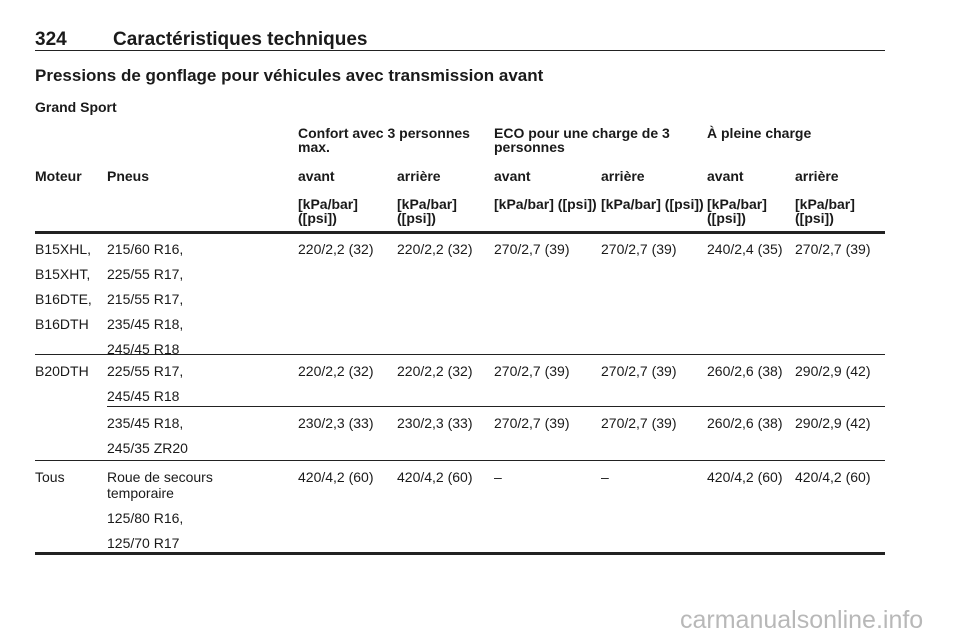 This screenshot has height=642, width=960. What do you see at coordinates (58, 176) in the screenshot?
I see `column-header: Moteur` at bounding box center [58, 176].